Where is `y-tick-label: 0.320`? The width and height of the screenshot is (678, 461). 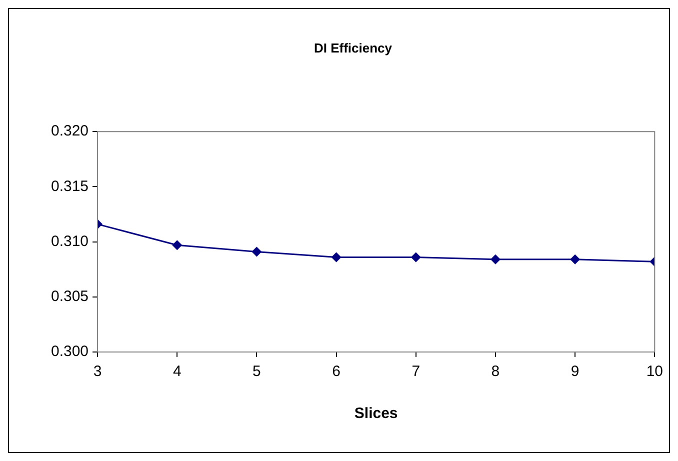
y-tick-label: 0.320 is located at coordinates (69, 131).